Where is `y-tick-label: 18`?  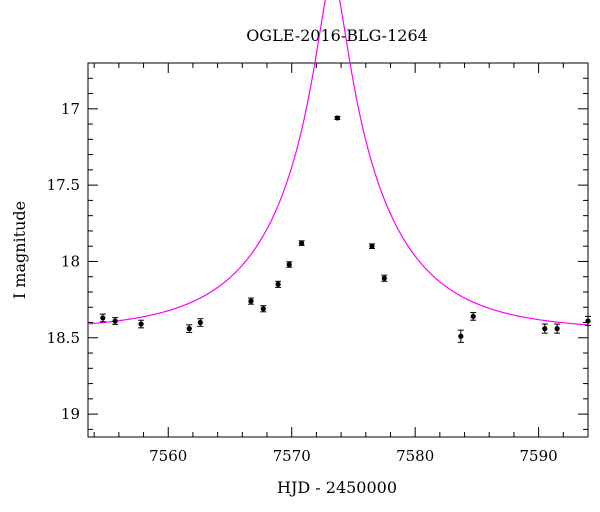 y-tick-label: 18 is located at coordinates (70, 261).